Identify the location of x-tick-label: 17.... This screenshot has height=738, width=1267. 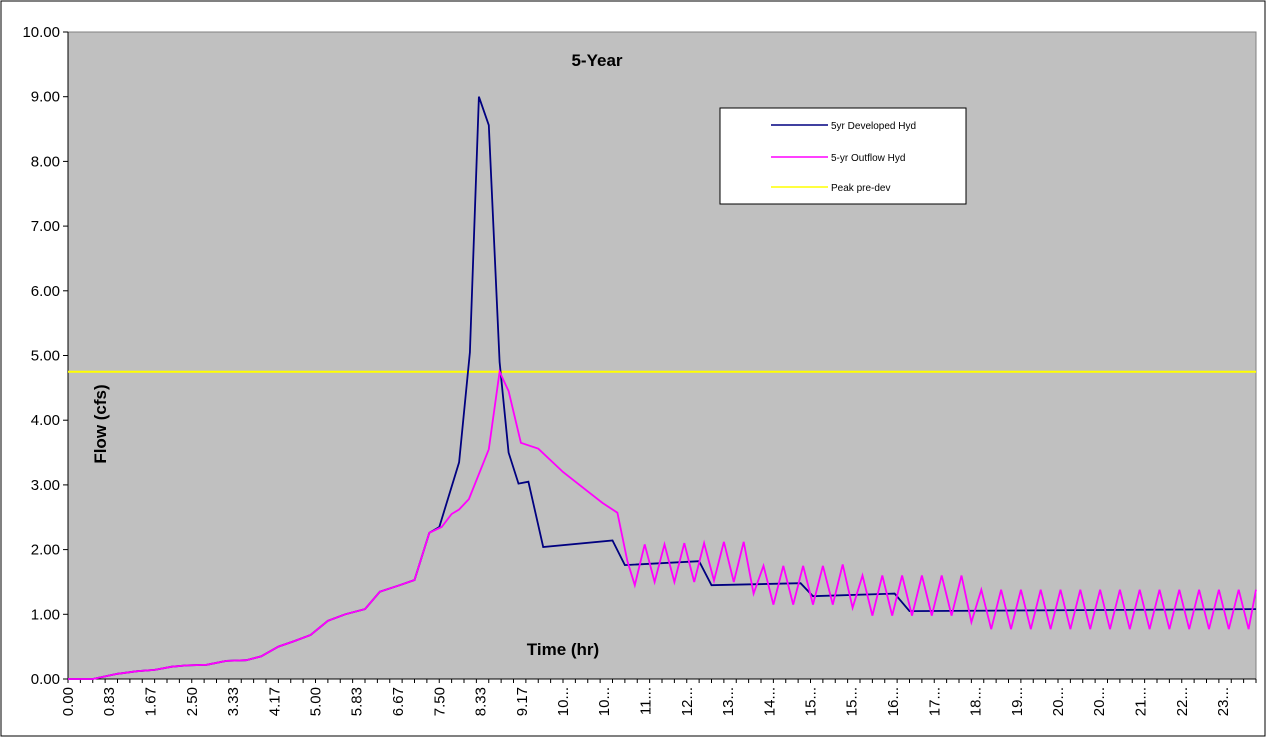
(934, 701).